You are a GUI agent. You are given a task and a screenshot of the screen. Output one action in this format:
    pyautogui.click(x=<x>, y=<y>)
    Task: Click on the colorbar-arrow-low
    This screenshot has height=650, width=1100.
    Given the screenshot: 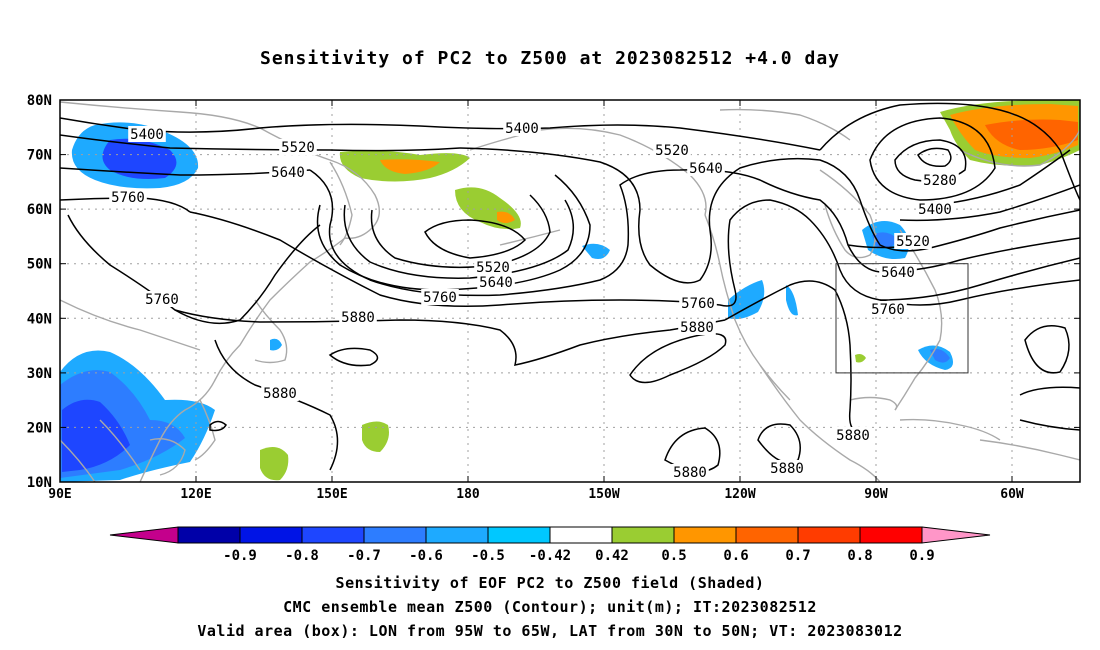 What is the action you would take?
    pyautogui.click(x=144, y=535)
    